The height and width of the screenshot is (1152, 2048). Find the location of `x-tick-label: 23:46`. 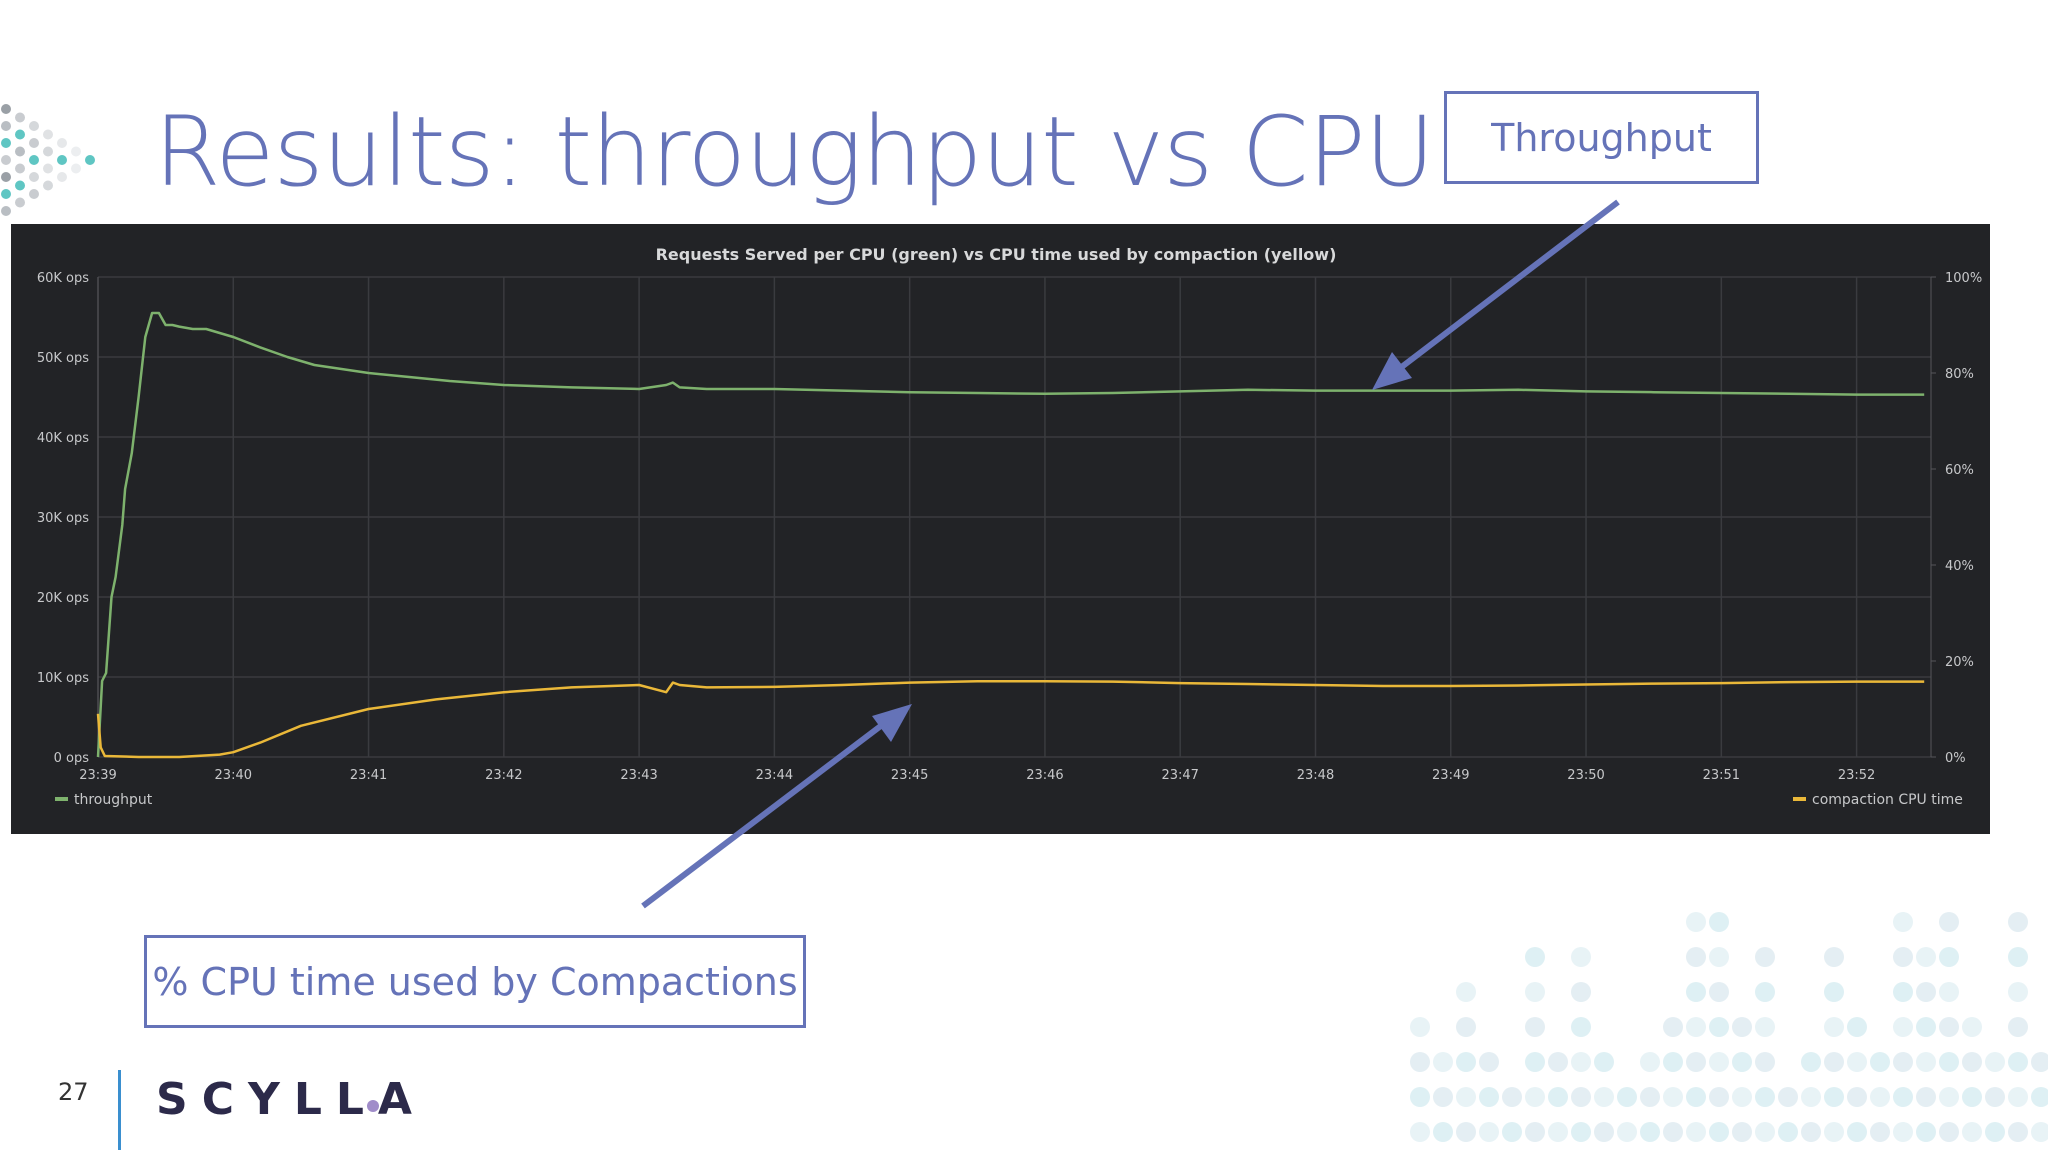

x-tick-label: 23:46 is located at coordinates (1044, 775).